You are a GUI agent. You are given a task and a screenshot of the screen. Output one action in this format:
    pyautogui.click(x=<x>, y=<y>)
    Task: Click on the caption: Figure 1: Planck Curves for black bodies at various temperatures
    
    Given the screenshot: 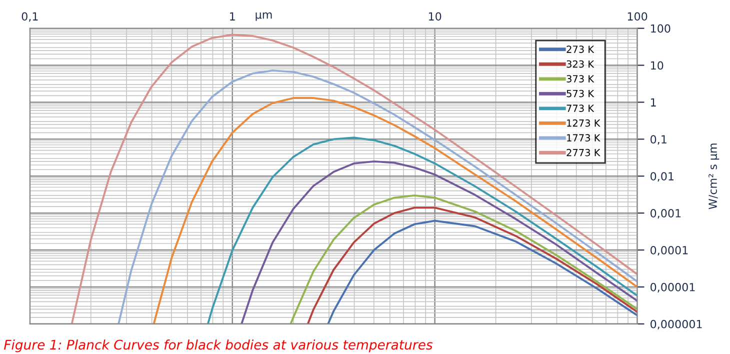 What is the action you would take?
    pyautogui.click(x=218, y=345)
    